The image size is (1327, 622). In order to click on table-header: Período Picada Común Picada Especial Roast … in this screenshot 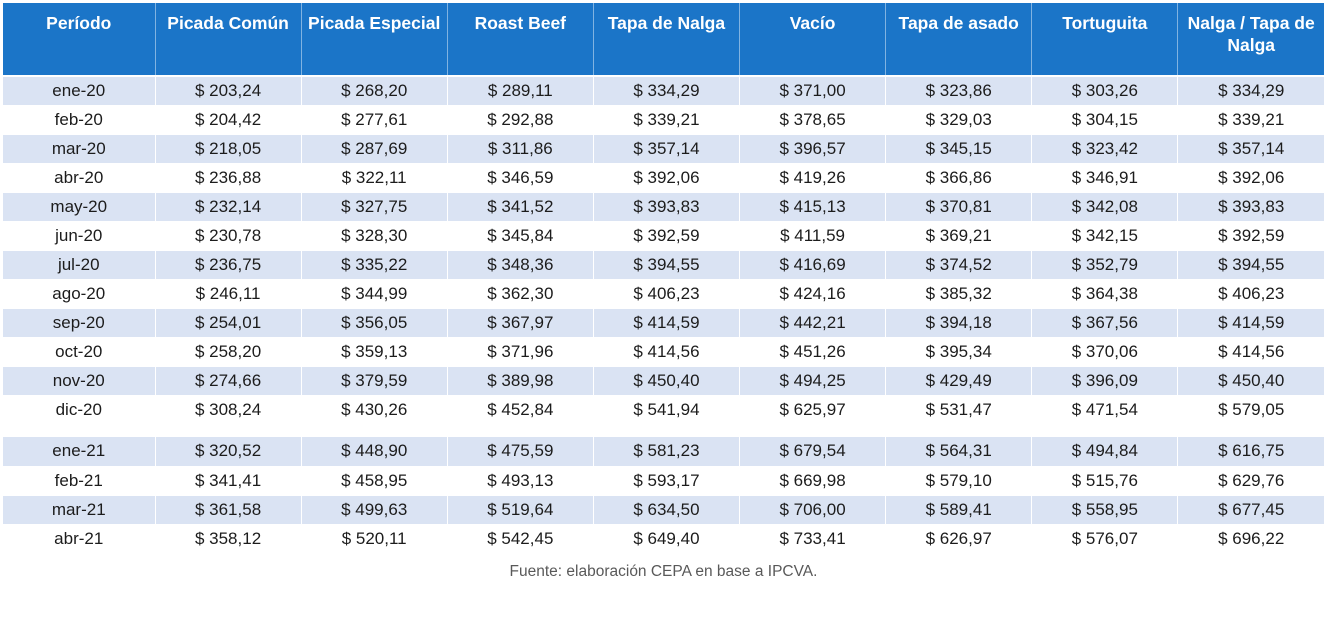, I will do `click(663, 40)`.